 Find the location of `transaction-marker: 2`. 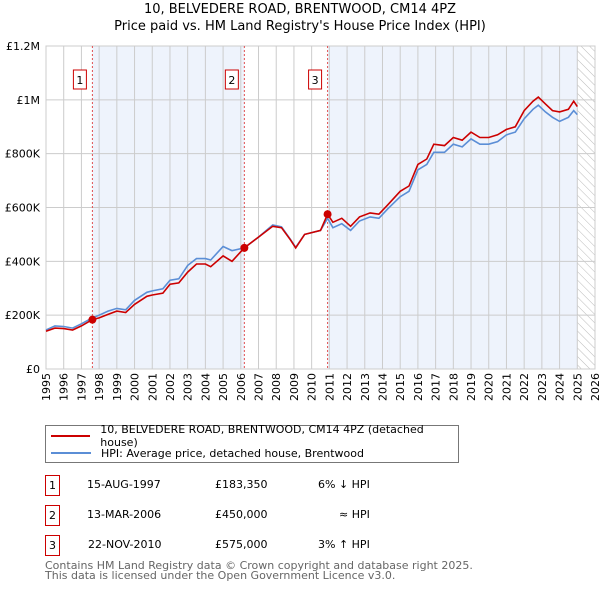

transaction-marker: 2 is located at coordinates (52, 515).